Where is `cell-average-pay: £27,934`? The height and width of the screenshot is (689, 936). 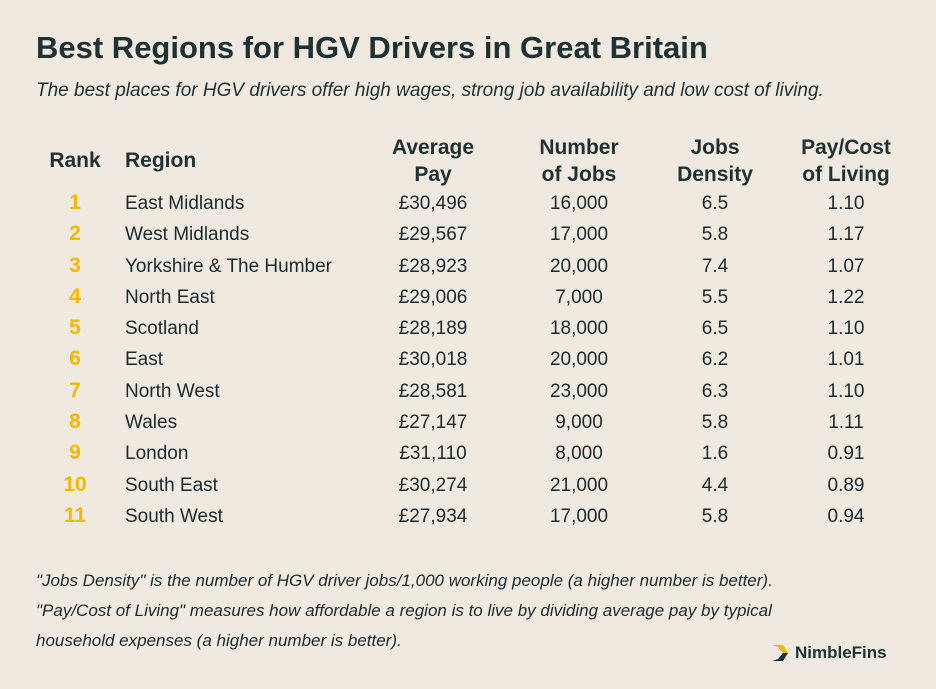 cell-average-pay: £27,934 is located at coordinates (433, 516).